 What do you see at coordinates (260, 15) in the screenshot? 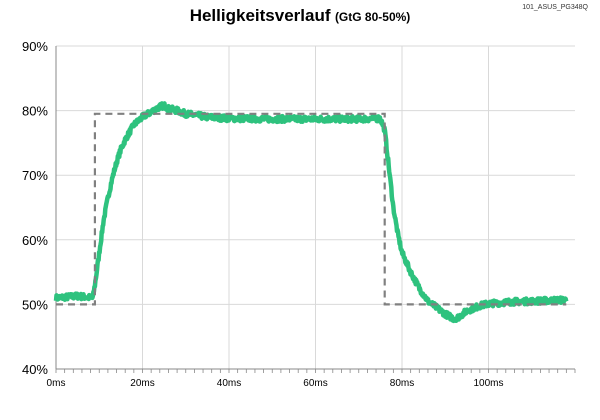
I see `chart-title: Helligkeitsverlauf` at bounding box center [260, 15].